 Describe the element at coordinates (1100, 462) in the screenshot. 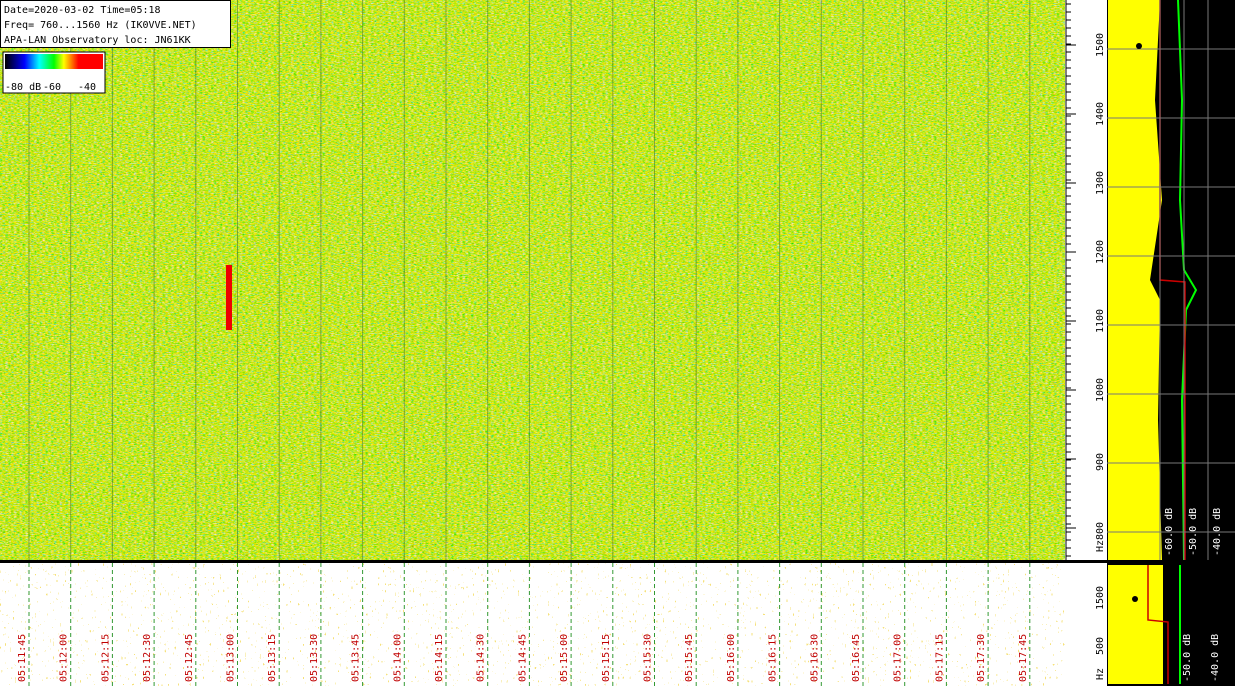

I see `freq-tick-label: 900` at that location.